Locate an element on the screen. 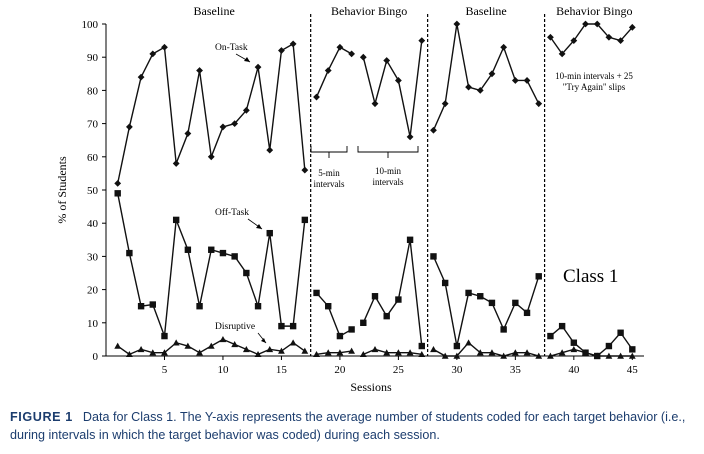 Image resolution: width=704 pixels, height=454 pixels. on-task-label: On-Task is located at coordinates (231, 48).